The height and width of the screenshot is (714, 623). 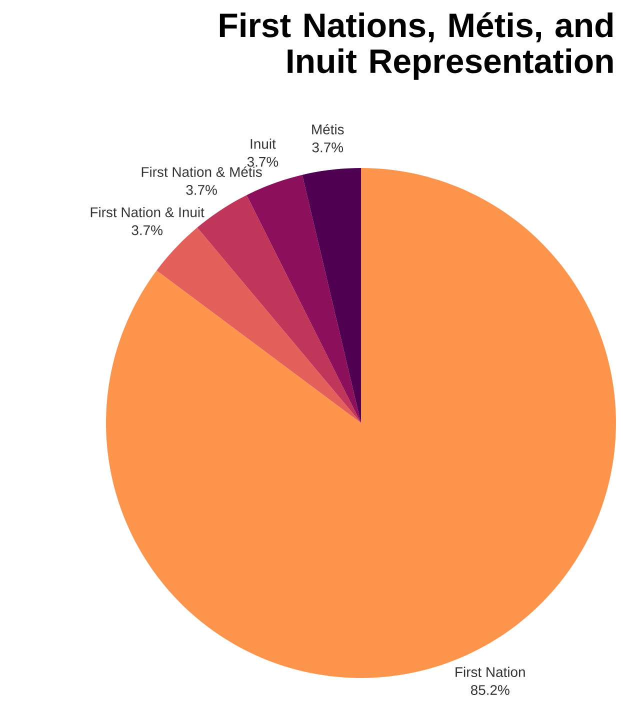 What do you see at coordinates (416, 46) in the screenshot?
I see `chart-title: First Nations, Métis, and Inuit Representation` at bounding box center [416, 46].